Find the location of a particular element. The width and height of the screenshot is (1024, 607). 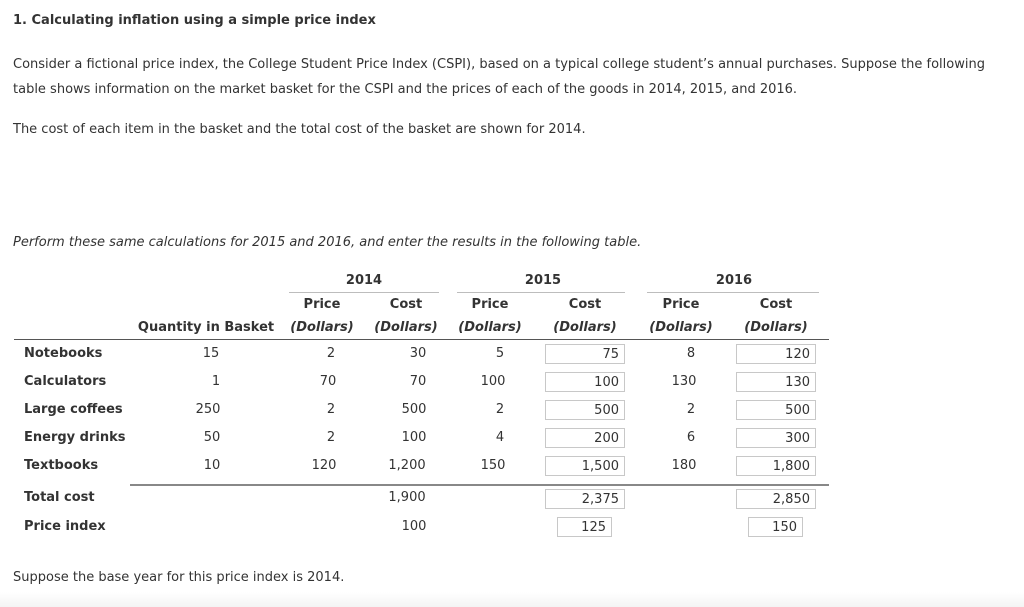

price-2016-cell: 6 is located at coordinates (691, 437).